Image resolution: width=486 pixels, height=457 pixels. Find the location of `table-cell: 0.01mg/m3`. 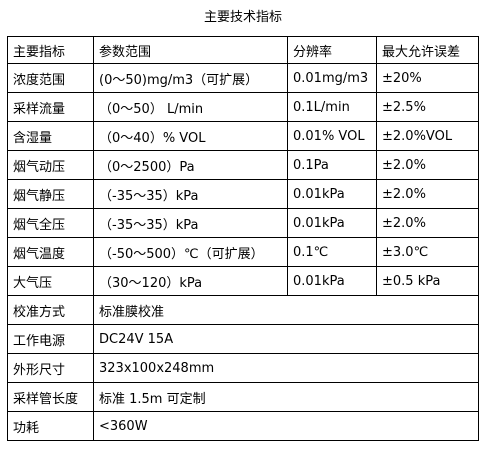

table-cell: 0.01mg/m3 is located at coordinates (332, 78).